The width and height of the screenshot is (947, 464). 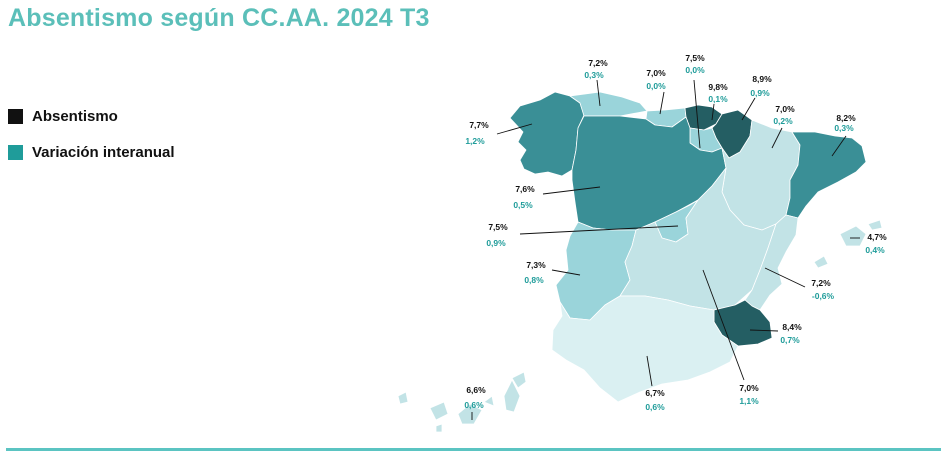 What do you see at coordinates (655, 393) in the screenshot?
I see `label-andalucia-absentismo: 6,7%` at bounding box center [655, 393].